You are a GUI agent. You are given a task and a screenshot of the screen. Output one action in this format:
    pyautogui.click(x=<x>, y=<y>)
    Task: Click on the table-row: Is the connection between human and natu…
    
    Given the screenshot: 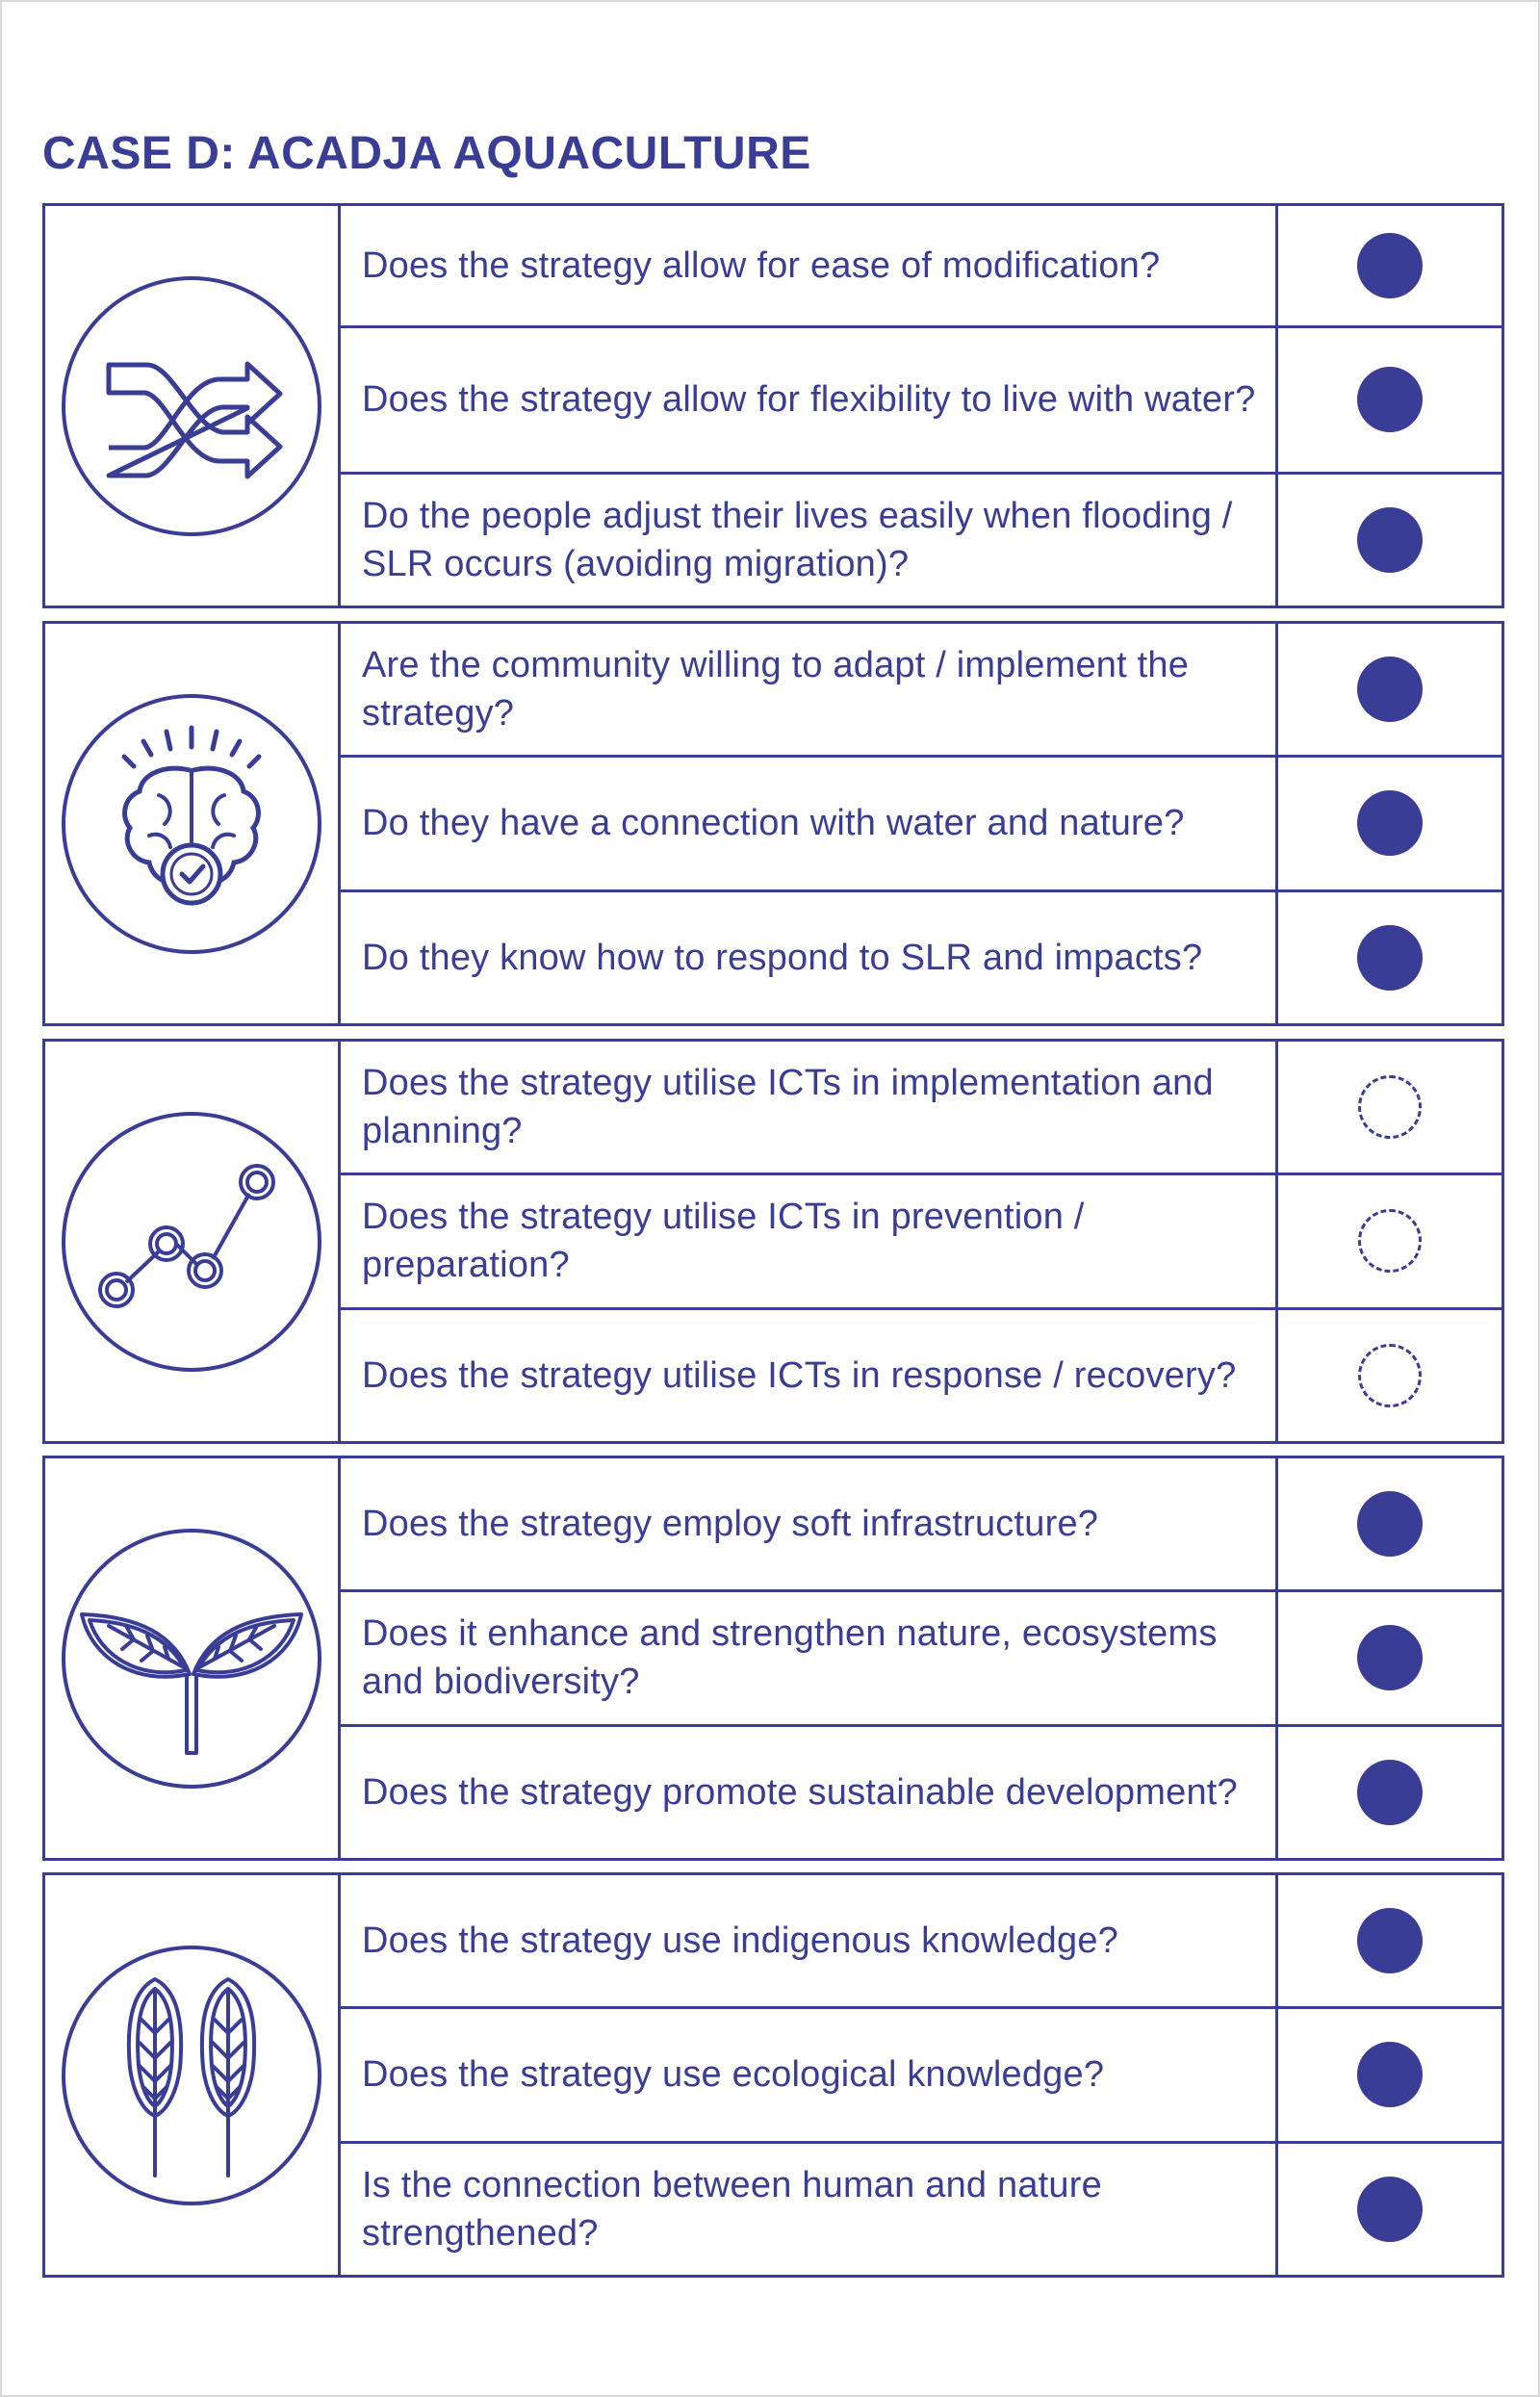 What is the action you would take?
    pyautogui.click(x=921, y=2209)
    